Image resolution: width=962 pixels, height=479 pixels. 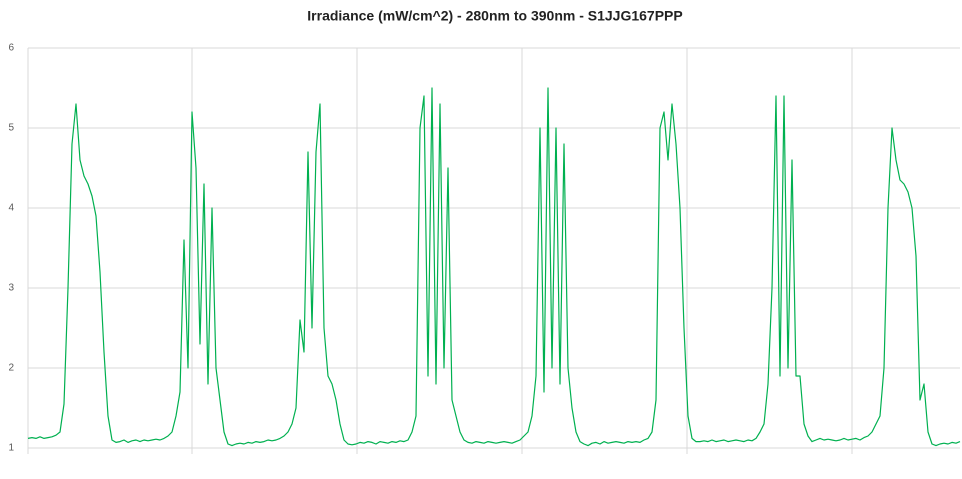 What do you see at coordinates (11, 448) in the screenshot?
I see `y-tick-label: 1` at bounding box center [11, 448].